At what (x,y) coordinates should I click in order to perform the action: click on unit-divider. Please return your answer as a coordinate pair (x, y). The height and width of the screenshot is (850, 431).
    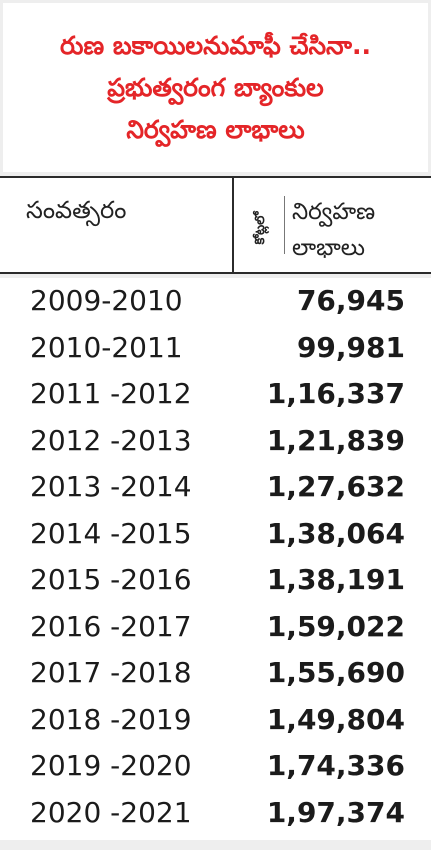
    Looking at the image, I should click on (284, 225).